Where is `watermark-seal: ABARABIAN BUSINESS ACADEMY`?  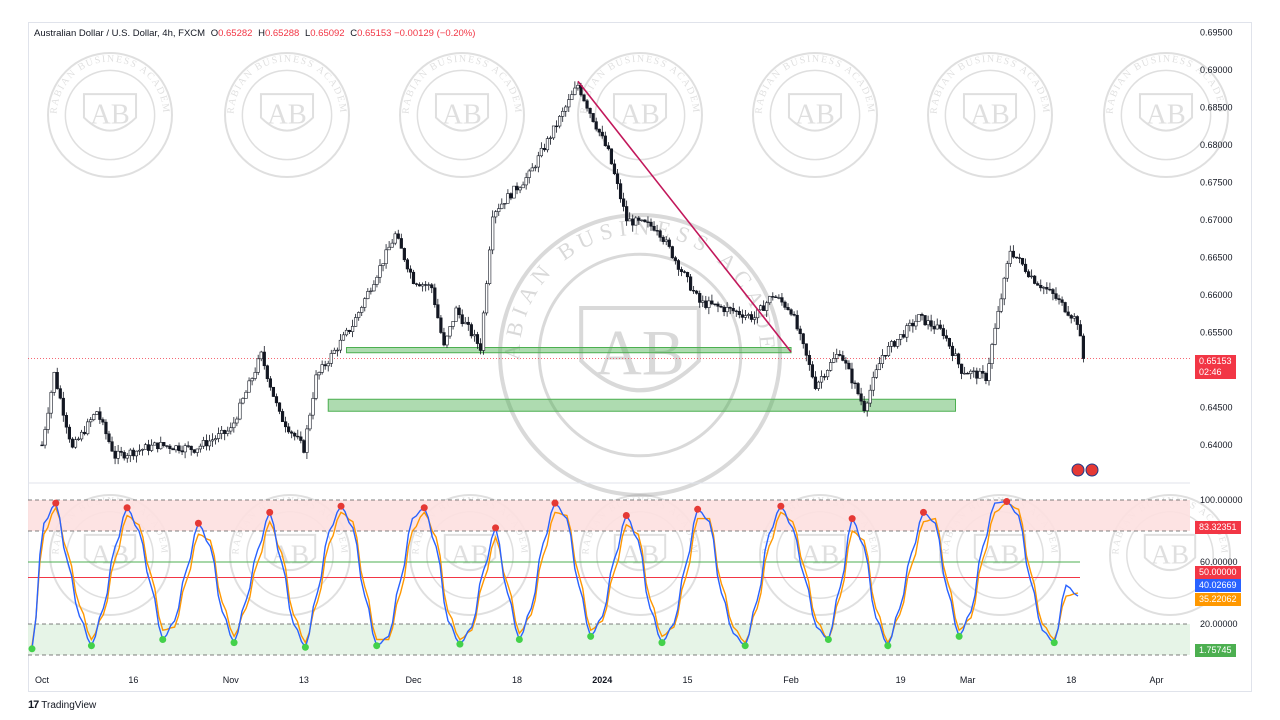 watermark-seal: ABARABIAN BUSINESS ACADEMY is located at coordinates (262, 89).